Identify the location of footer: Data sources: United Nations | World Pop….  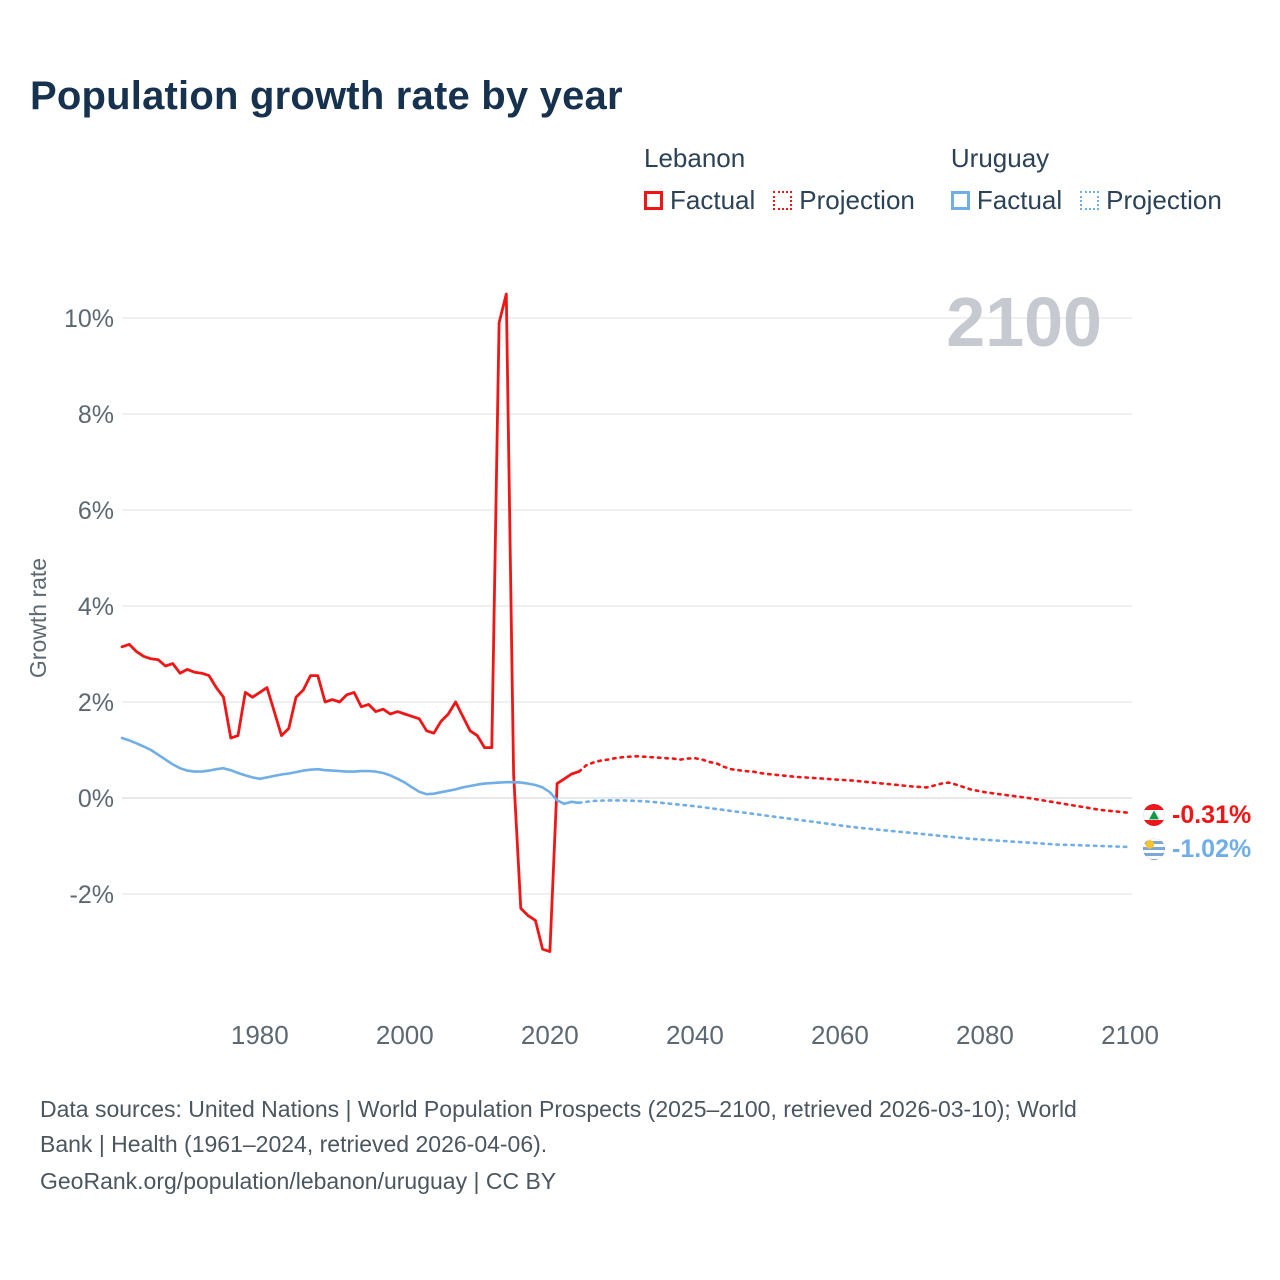
(635, 1145).